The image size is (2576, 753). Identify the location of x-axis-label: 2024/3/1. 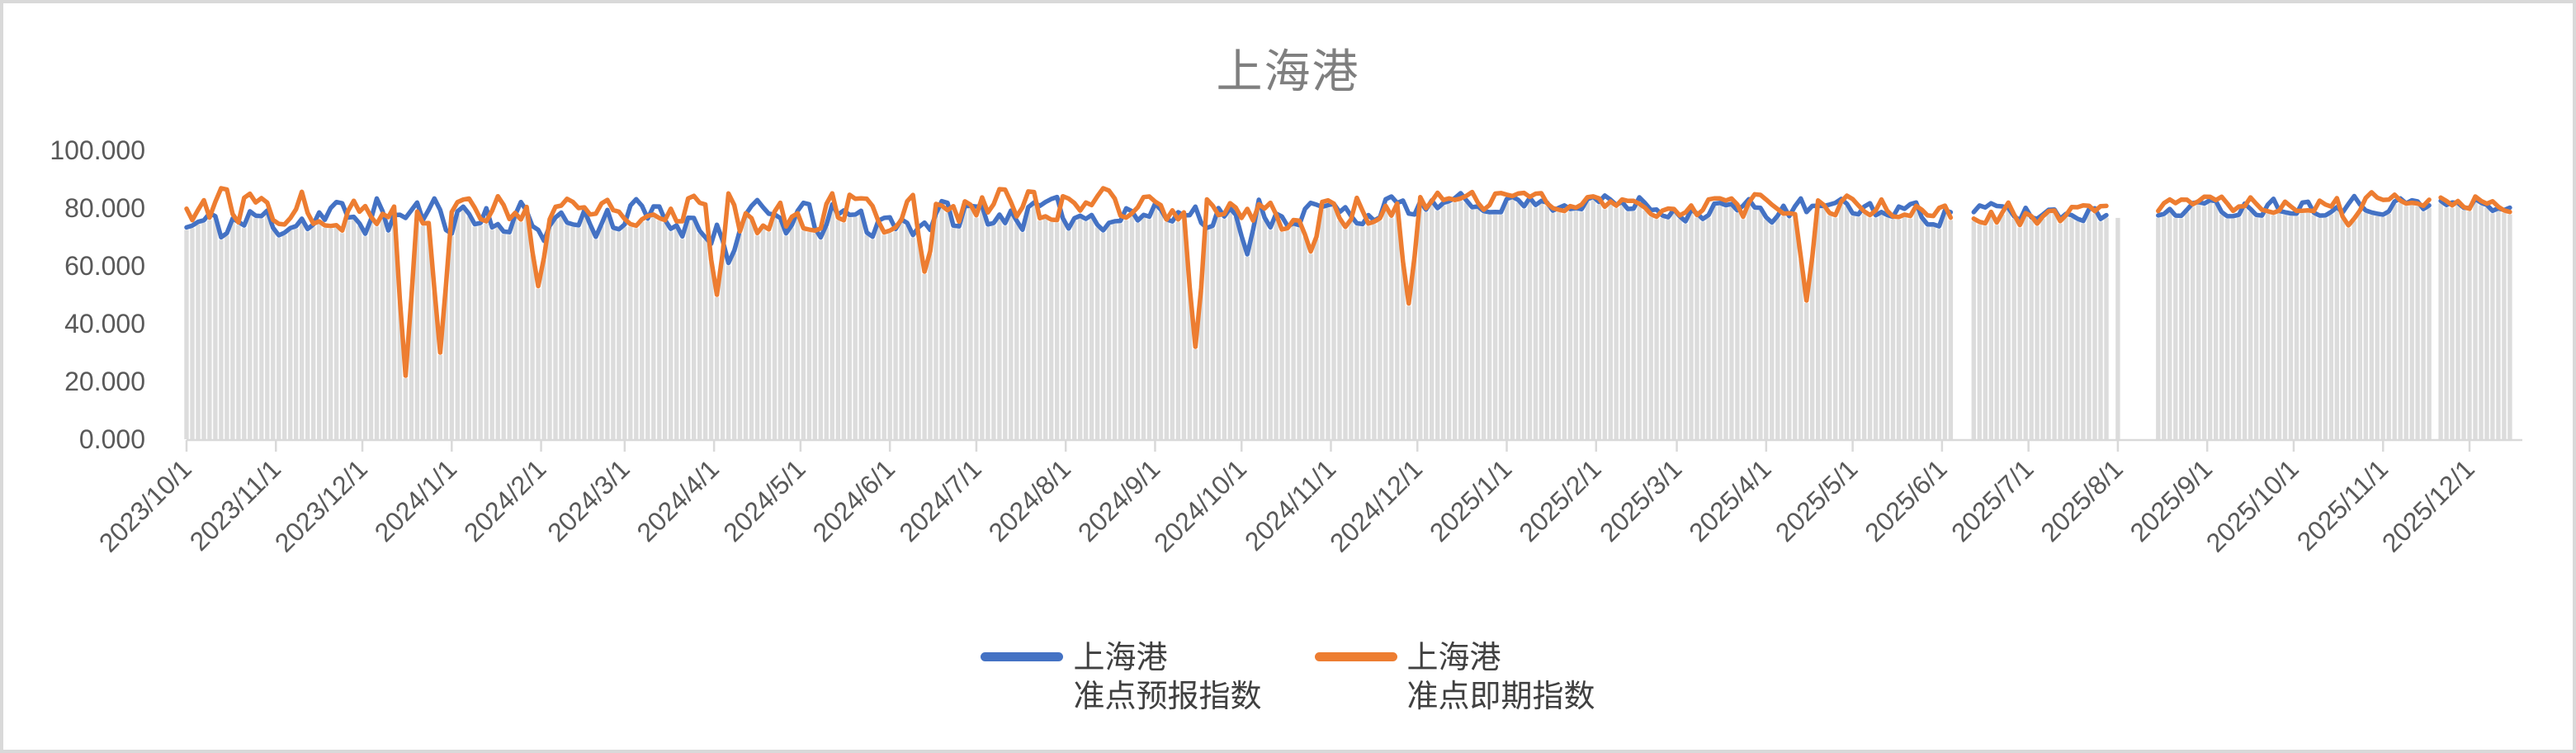
(588, 500).